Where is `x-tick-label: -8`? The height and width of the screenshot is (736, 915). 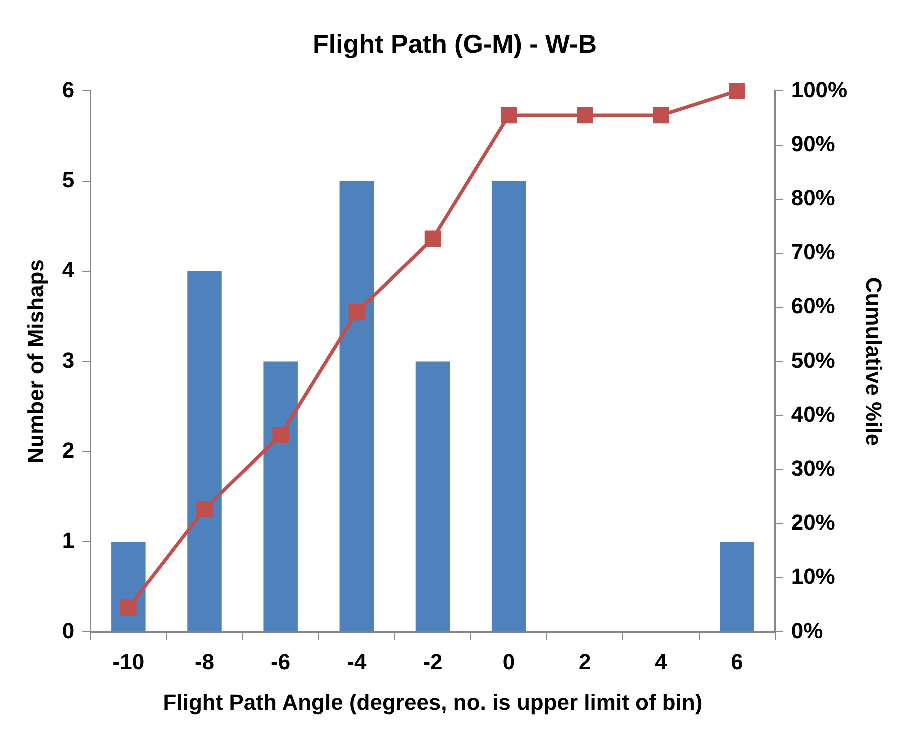
x-tick-label: -8 is located at coordinates (204, 661).